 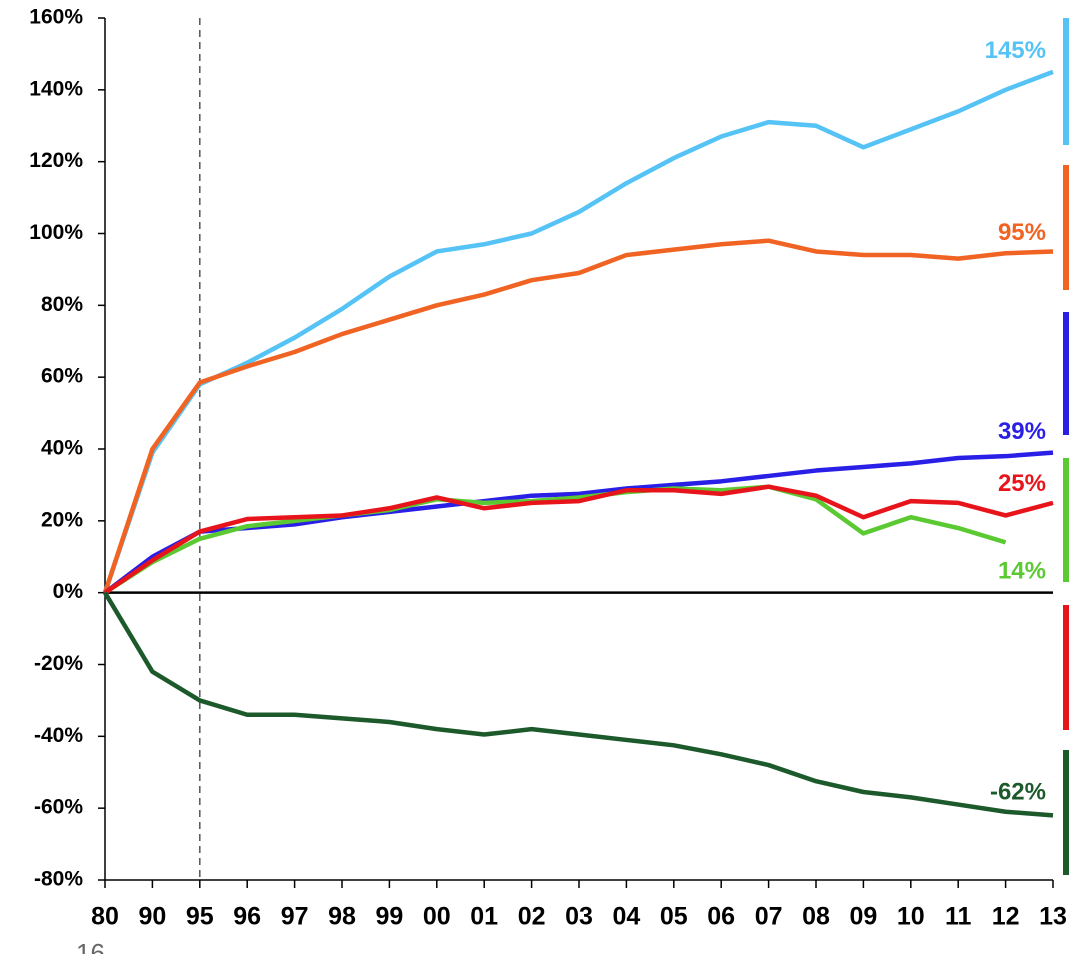 What do you see at coordinates (200, 917) in the screenshot?
I see `x-tick-label: 95` at bounding box center [200, 917].